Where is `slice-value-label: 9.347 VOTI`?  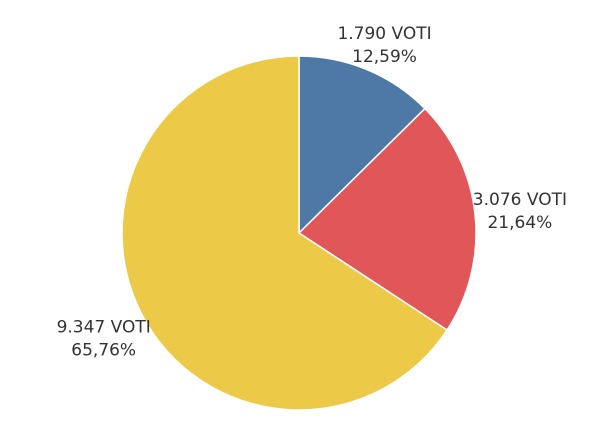
slice-value-label: 9.347 VOTI is located at coordinates (104, 328).